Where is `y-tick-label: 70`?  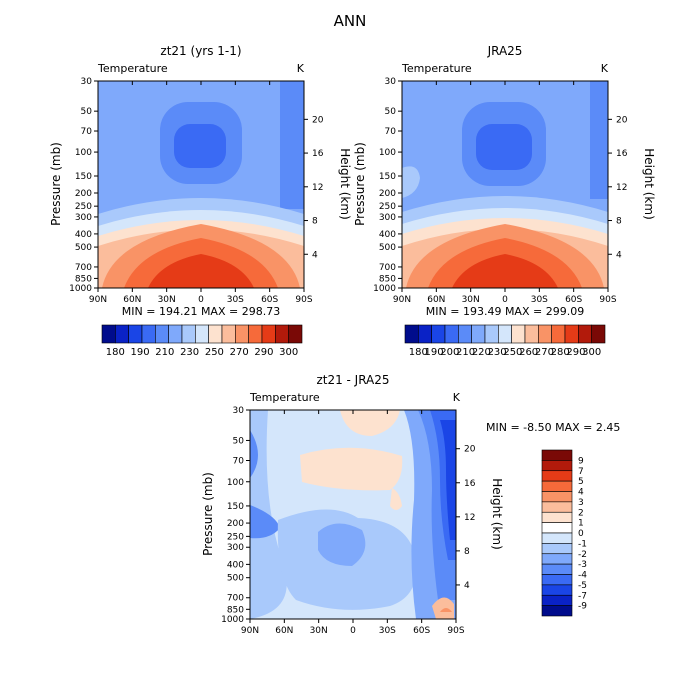
y-tick-label: 70 is located at coordinates (239, 462).